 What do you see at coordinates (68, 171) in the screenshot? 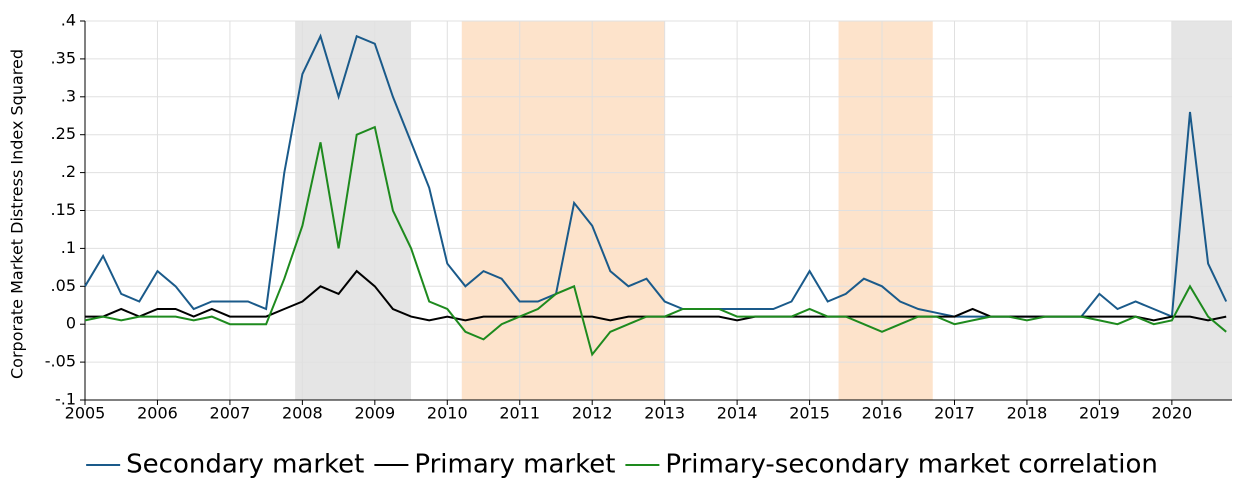
I see `y-tick-label: .2` at bounding box center [68, 171].